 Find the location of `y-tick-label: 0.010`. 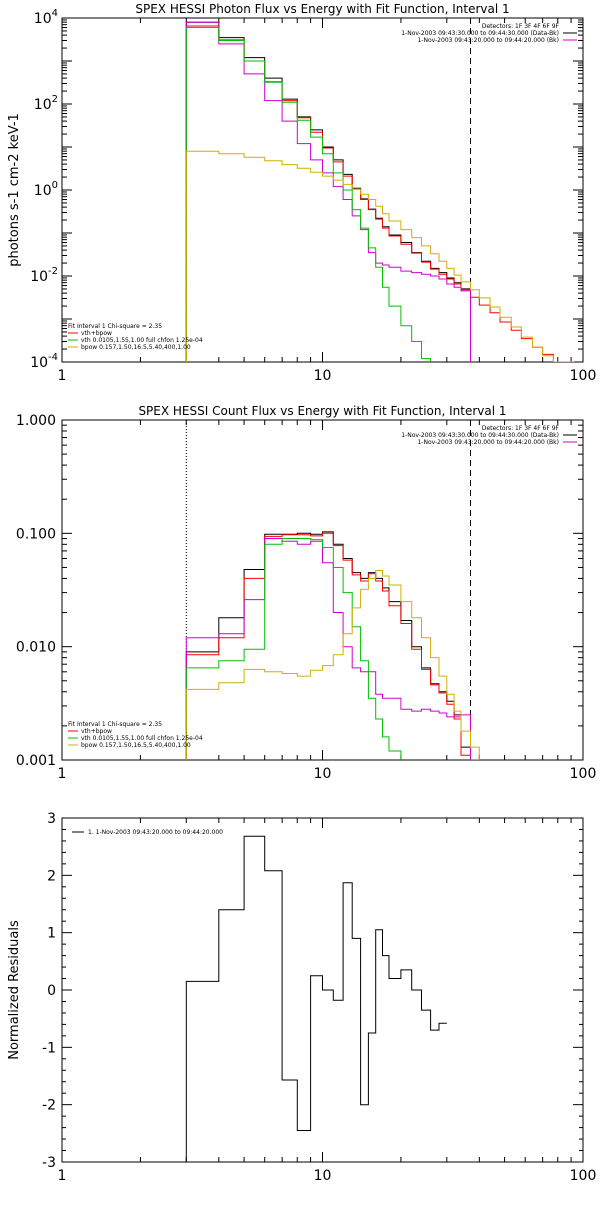

y-tick-label: 0.010 is located at coordinates (36, 648).